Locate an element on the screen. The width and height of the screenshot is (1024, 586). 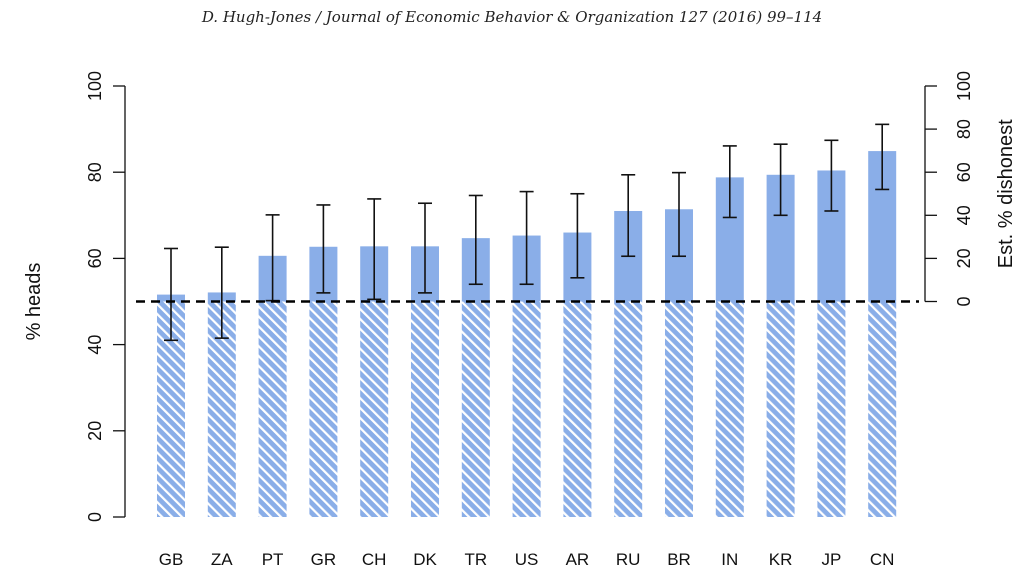
category-label-us: US is located at coordinates (527, 559).